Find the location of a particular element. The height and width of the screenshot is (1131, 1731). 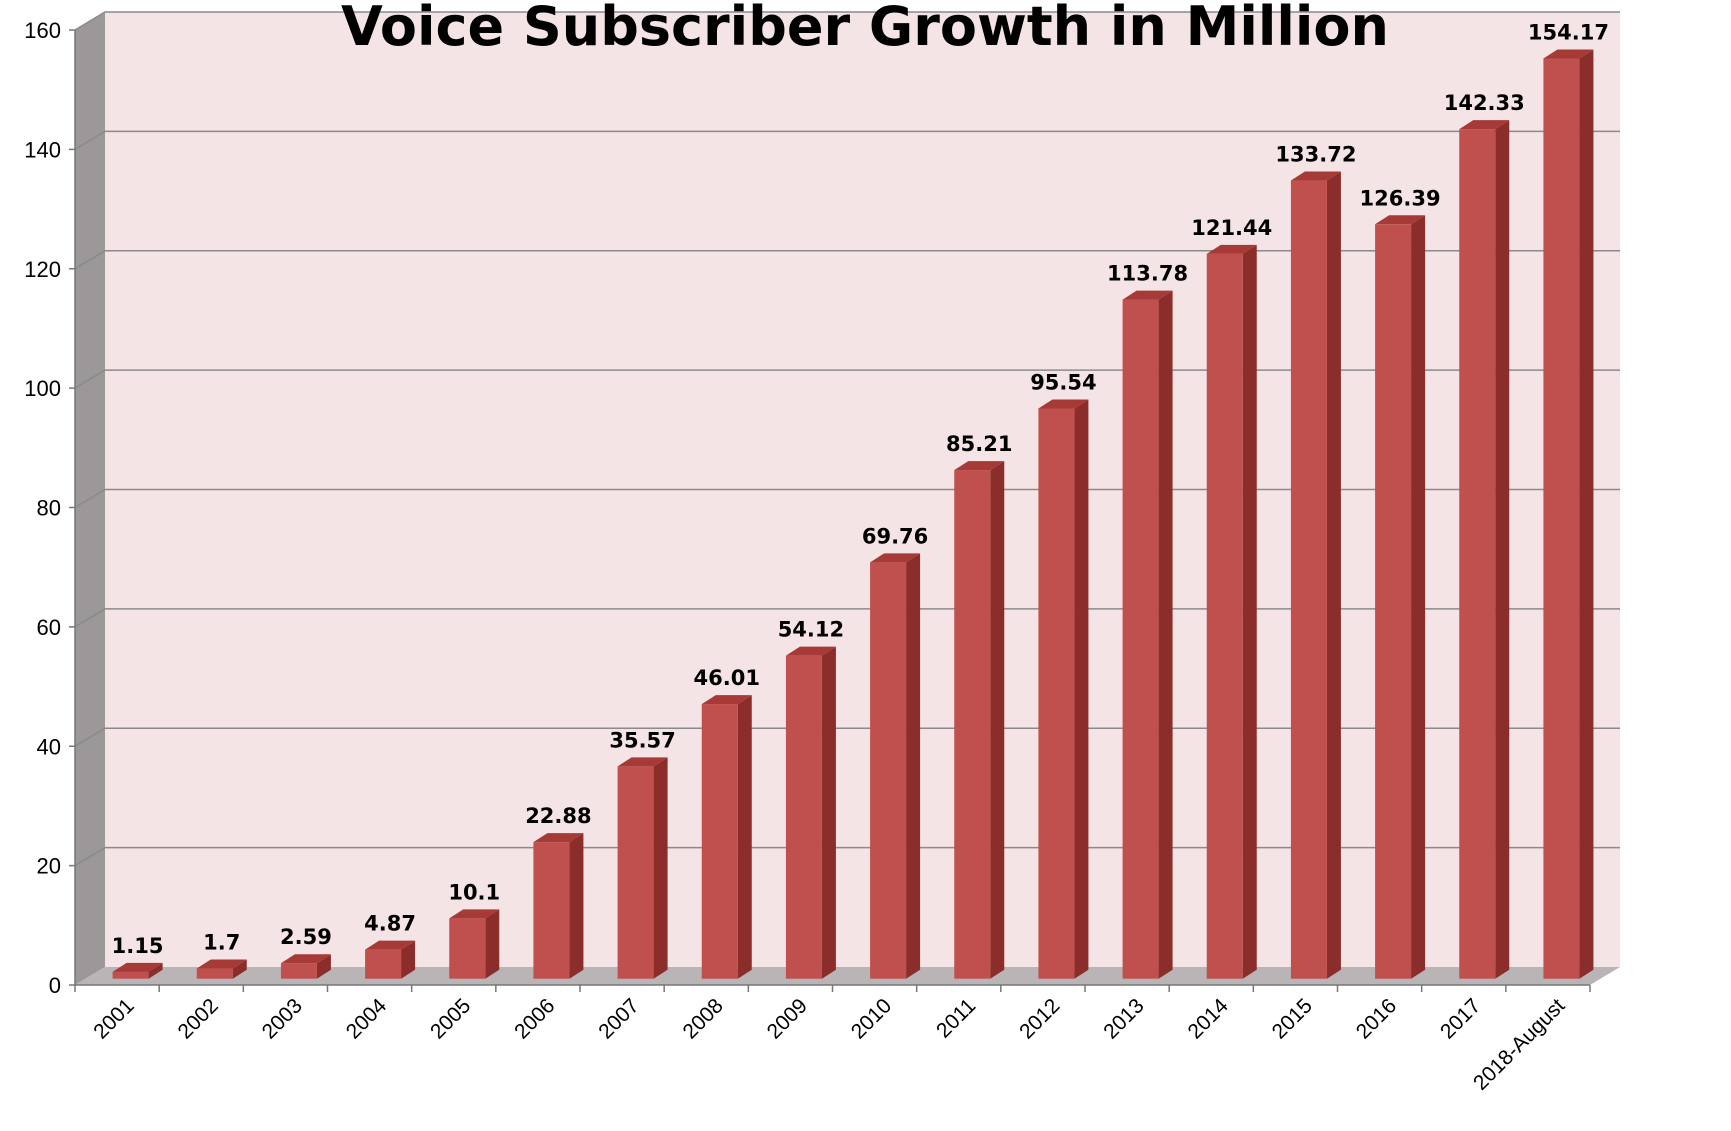

data-label: 85.21 is located at coordinates (979, 444).